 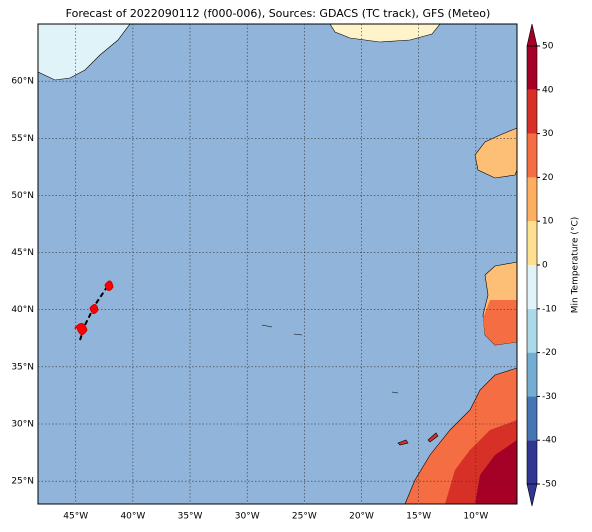 I want to click on y-tick-label: 60°N, so click(x=22, y=82).